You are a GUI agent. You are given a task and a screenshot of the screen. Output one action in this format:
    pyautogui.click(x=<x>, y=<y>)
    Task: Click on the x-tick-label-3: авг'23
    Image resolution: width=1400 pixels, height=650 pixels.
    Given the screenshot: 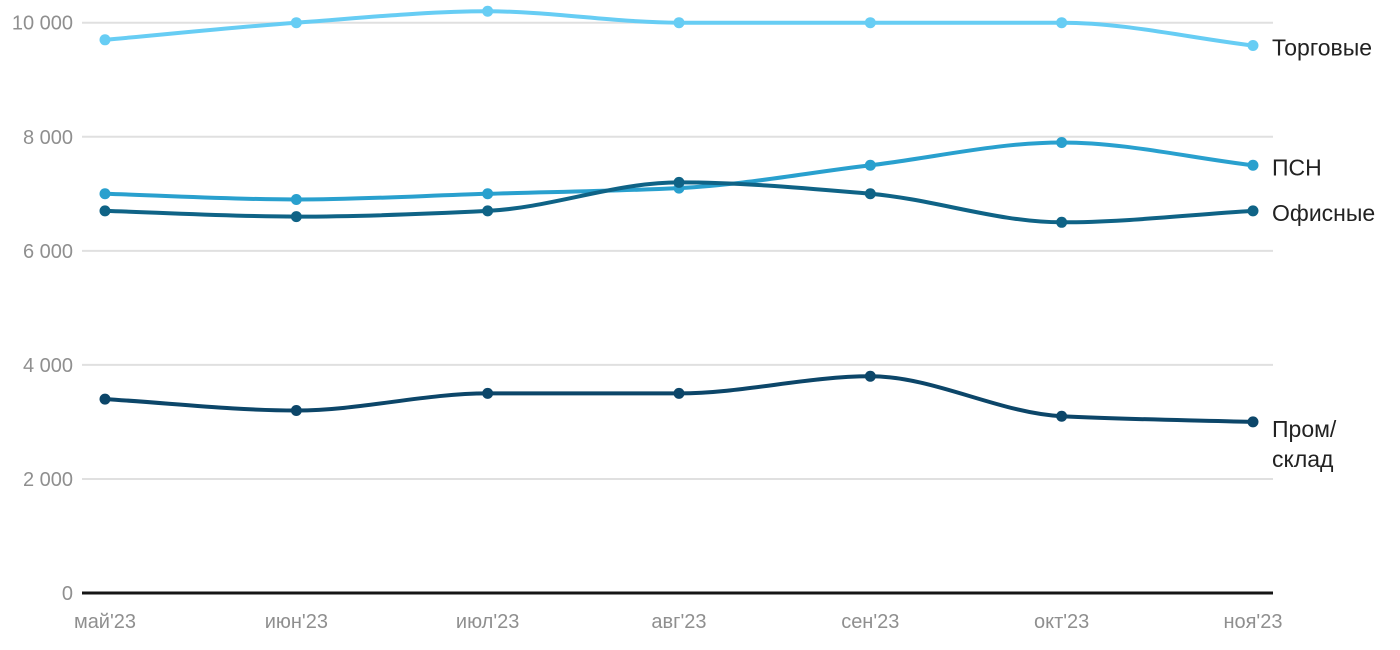 What is the action you would take?
    pyautogui.click(x=678, y=622)
    